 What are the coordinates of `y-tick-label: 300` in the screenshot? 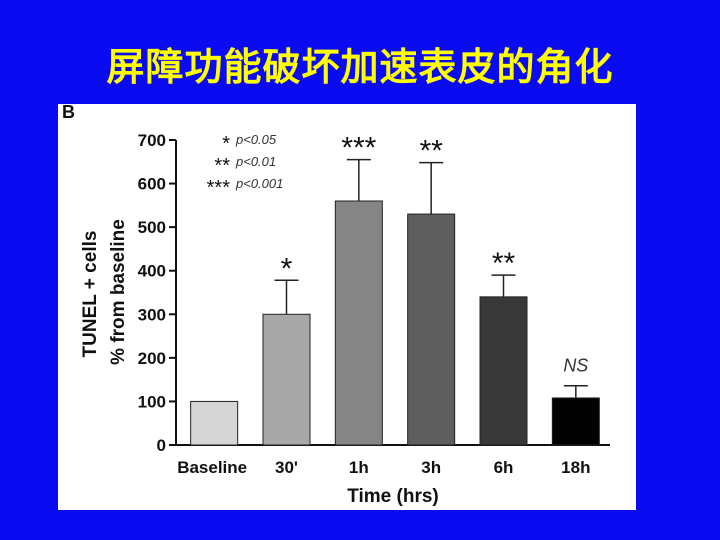 It's located at (152, 314).